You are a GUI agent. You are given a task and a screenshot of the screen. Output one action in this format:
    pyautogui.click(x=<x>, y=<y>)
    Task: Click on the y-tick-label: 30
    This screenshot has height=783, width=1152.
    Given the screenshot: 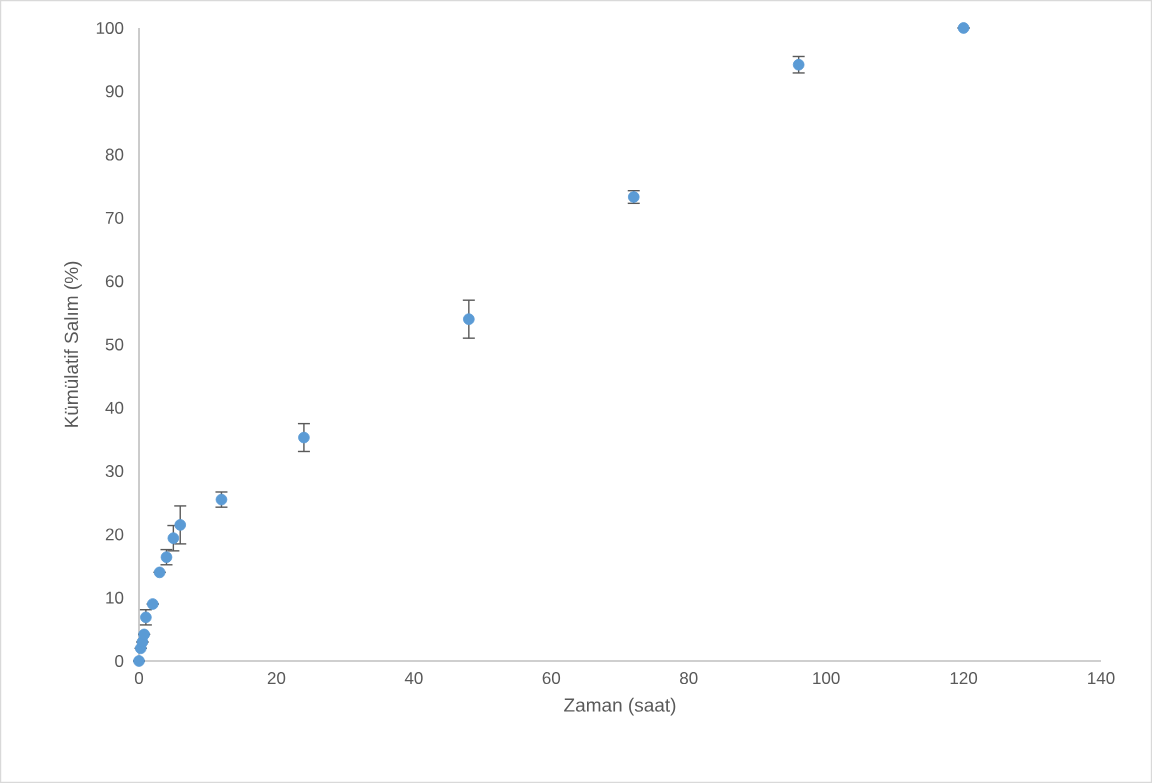 What is the action you would take?
    pyautogui.click(x=114, y=471)
    